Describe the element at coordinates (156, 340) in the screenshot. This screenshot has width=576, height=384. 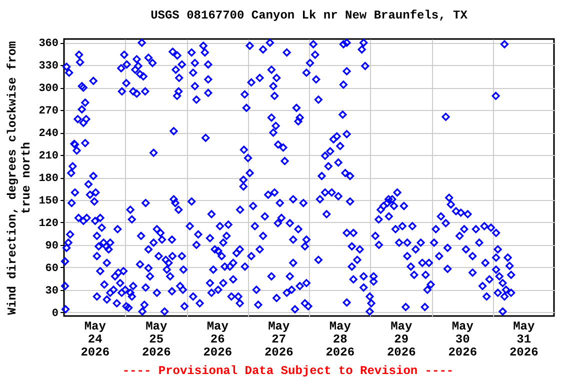
I see `x-tick-label: May 25 2026` at that location.